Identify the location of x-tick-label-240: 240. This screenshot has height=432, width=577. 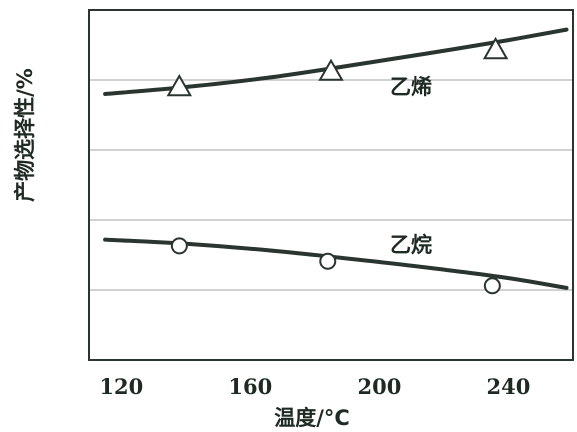
(509, 386).